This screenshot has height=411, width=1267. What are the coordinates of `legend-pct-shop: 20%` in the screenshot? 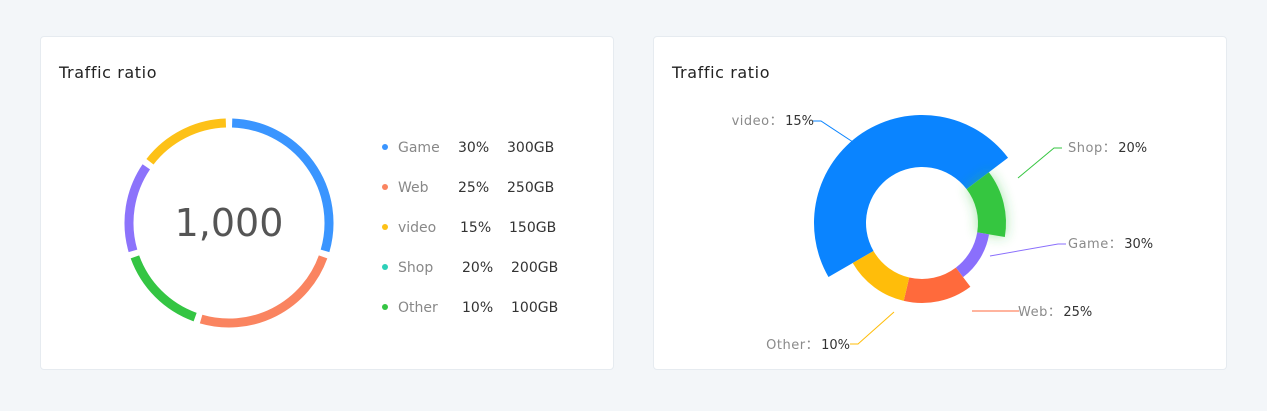 It's located at (477, 268).